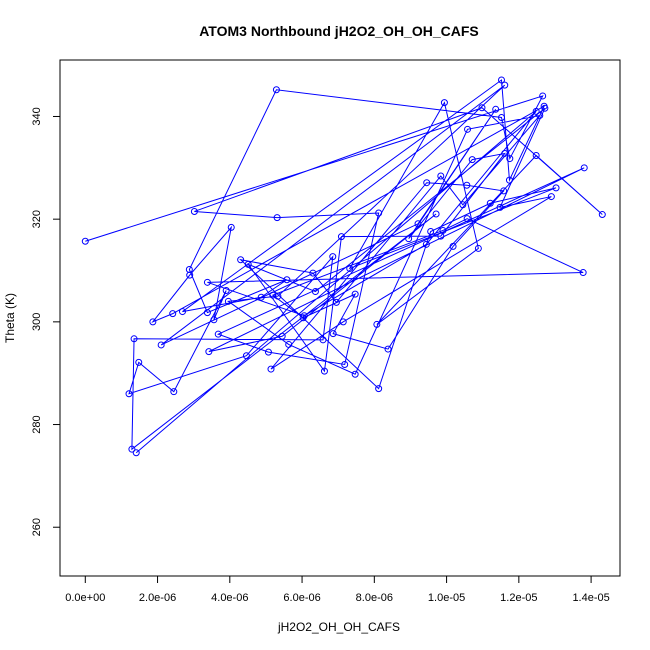  Describe the element at coordinates (338, 627) in the screenshot. I see `x-axis-label: jH2O2_OH_OH_CAFS` at that location.